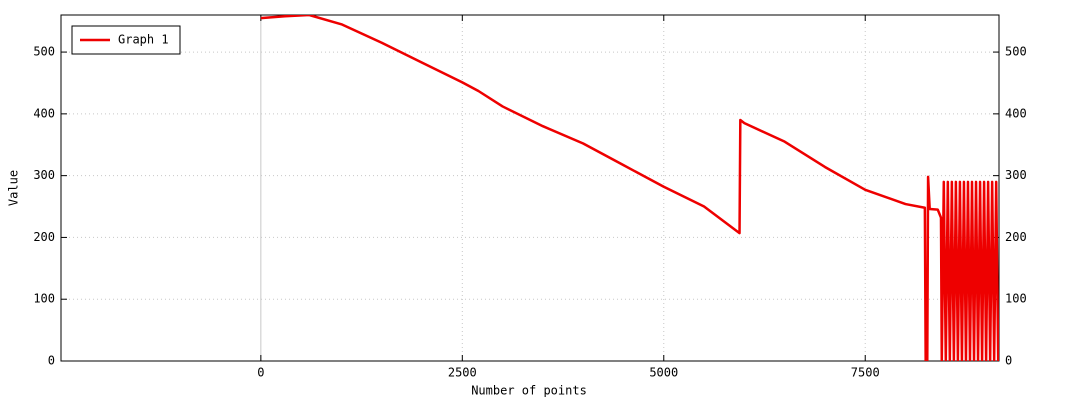  What do you see at coordinates (14, 188) in the screenshot?
I see `y-axis-label: Value` at bounding box center [14, 188].